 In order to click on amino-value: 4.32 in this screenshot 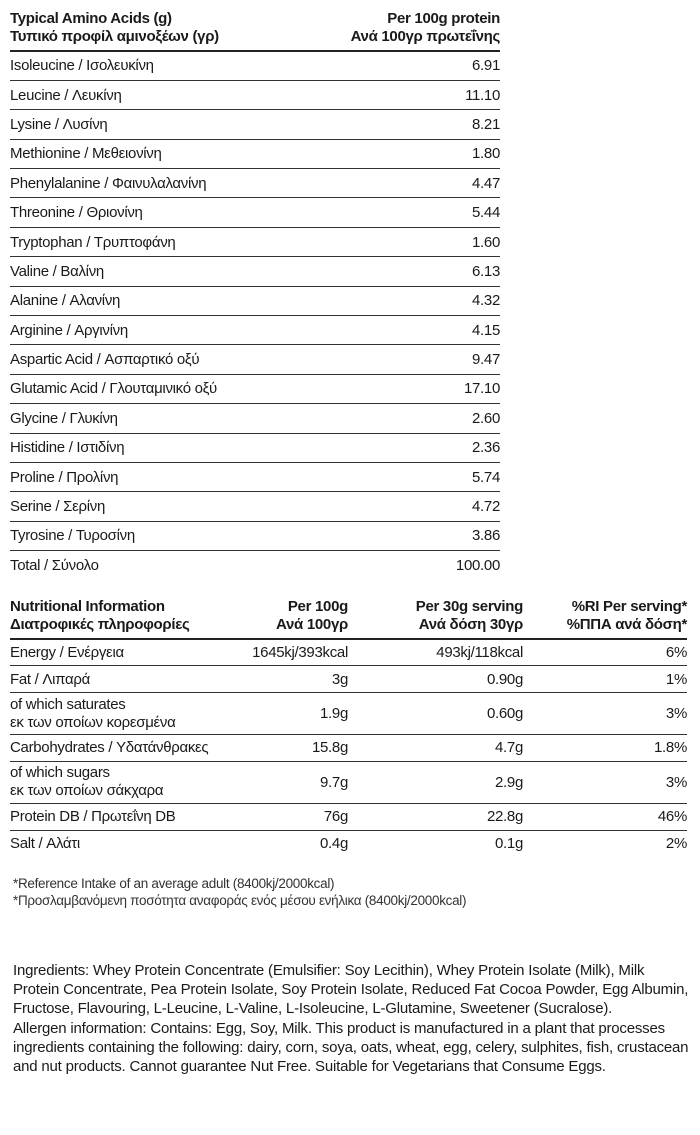, I will do `click(486, 301)`.